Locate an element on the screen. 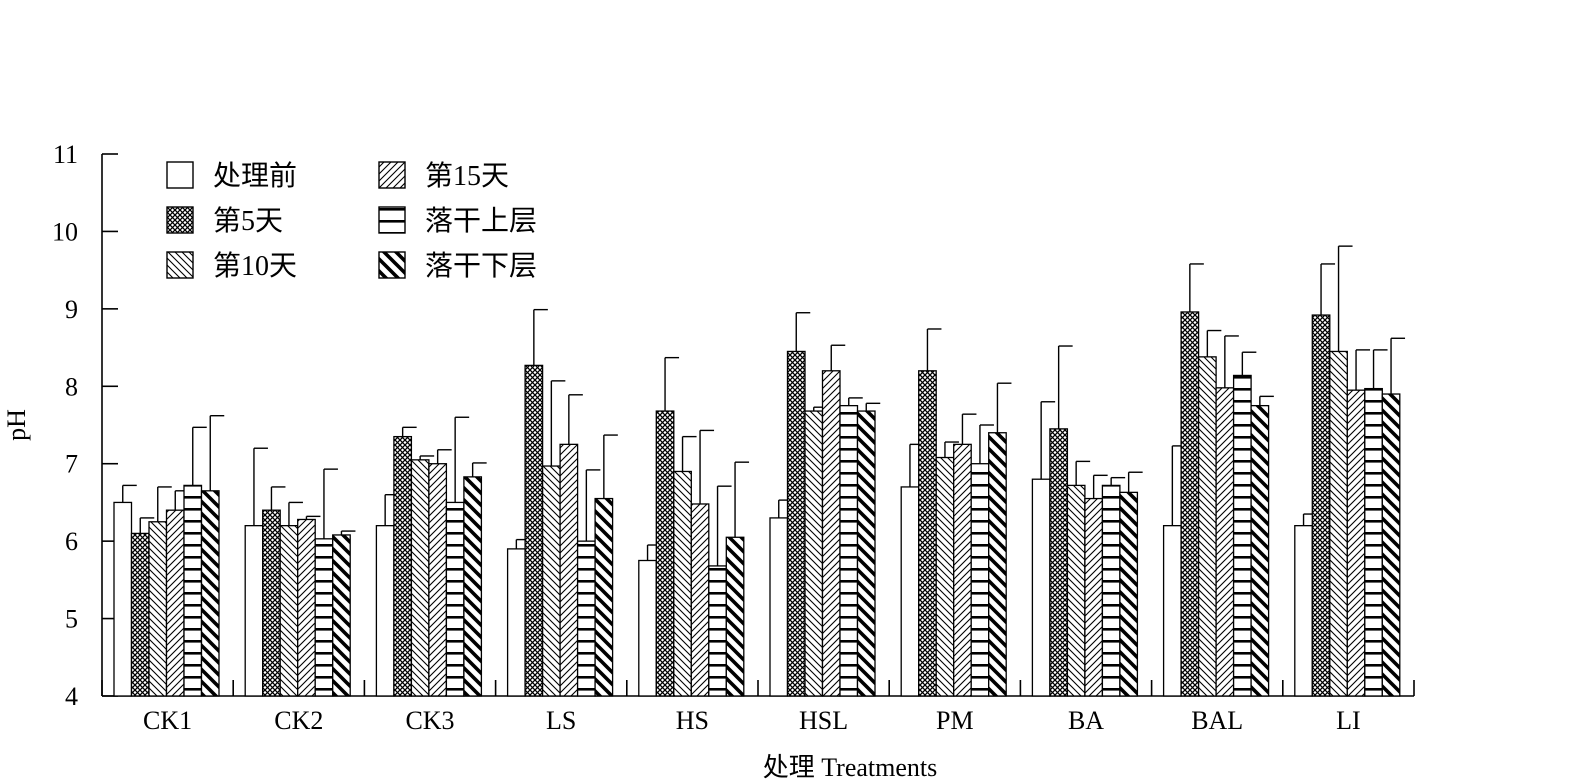  legend-item: 落干上层 is located at coordinates (457, 221).